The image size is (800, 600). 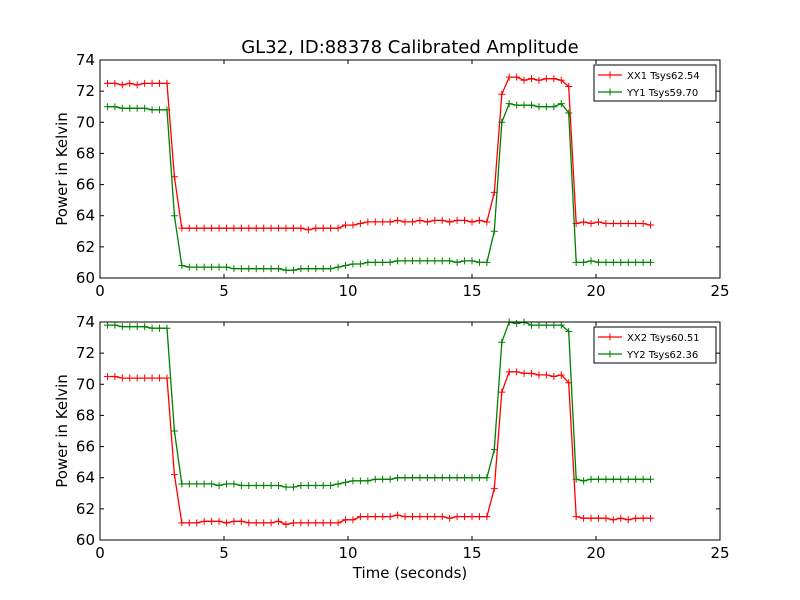 What do you see at coordinates (85, 91) in the screenshot?
I see `y-tick-label: 72` at bounding box center [85, 91].